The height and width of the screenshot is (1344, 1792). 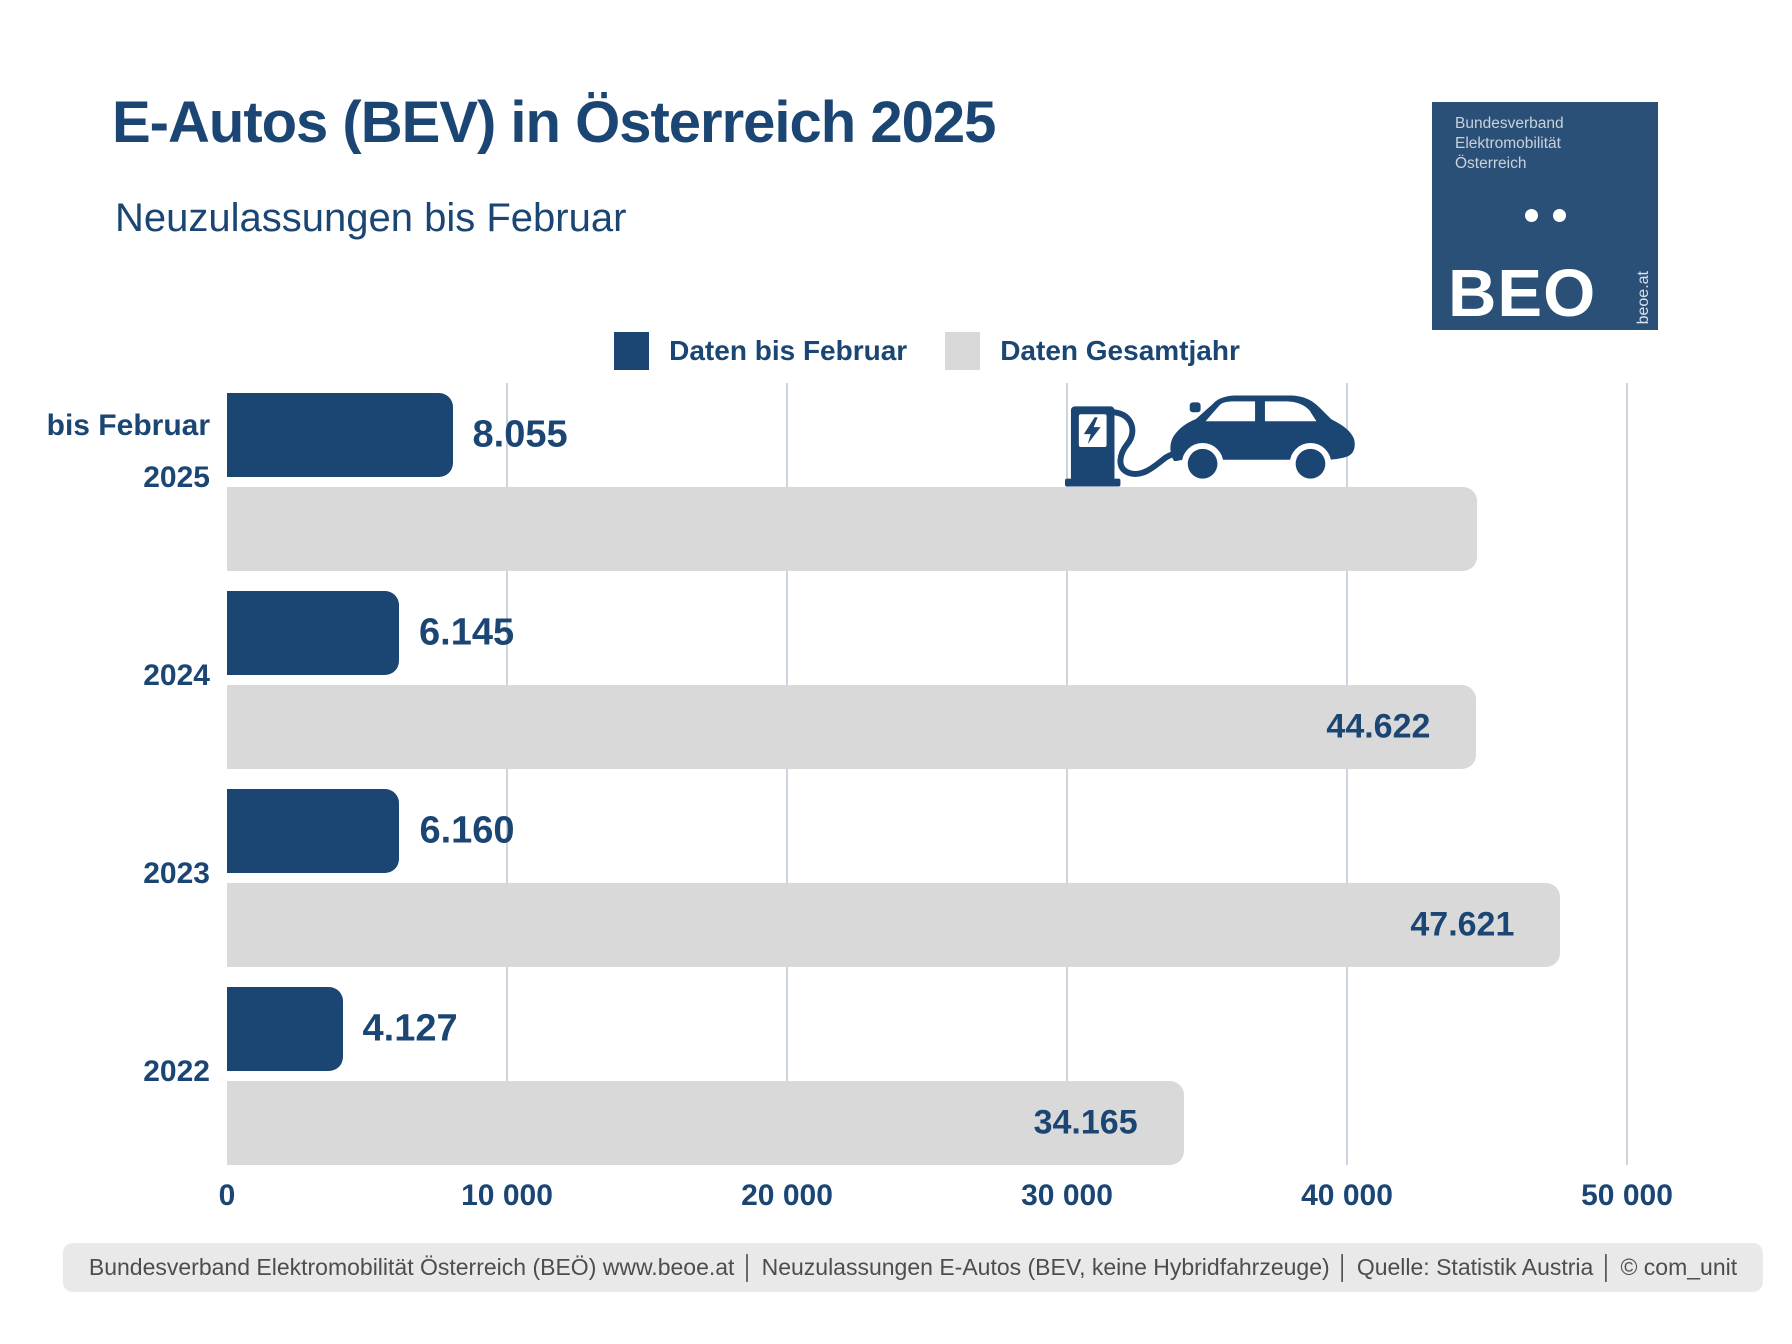 What do you see at coordinates (176, 477) in the screenshot?
I see `category-label-line: 2025` at bounding box center [176, 477].